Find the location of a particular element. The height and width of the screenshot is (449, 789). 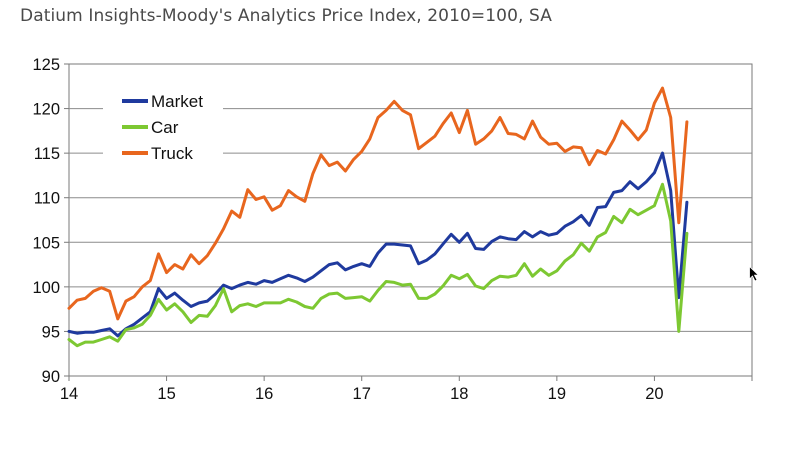

y-tick-label: 90 is located at coordinates (51, 377).